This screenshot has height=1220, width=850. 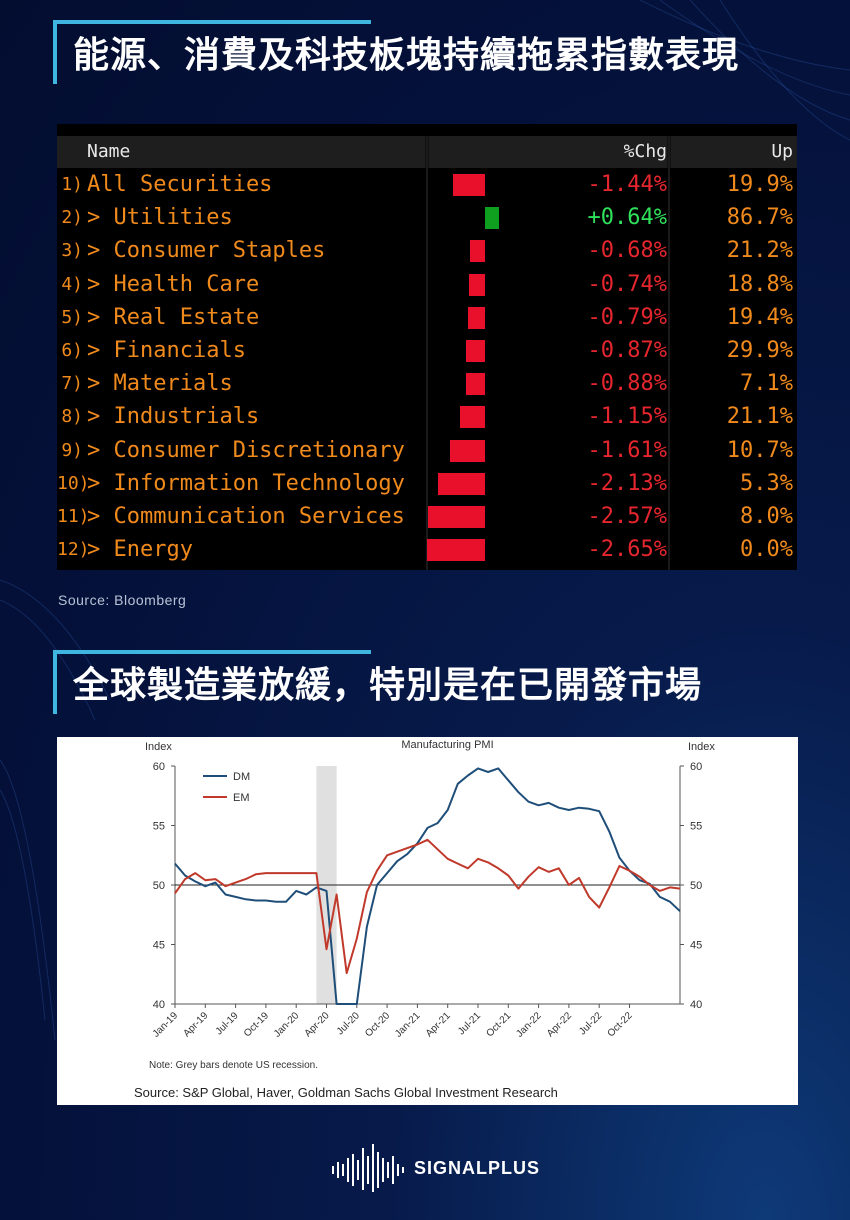 I want to click on sector-name: > Consumer Staples, so click(x=206, y=251).